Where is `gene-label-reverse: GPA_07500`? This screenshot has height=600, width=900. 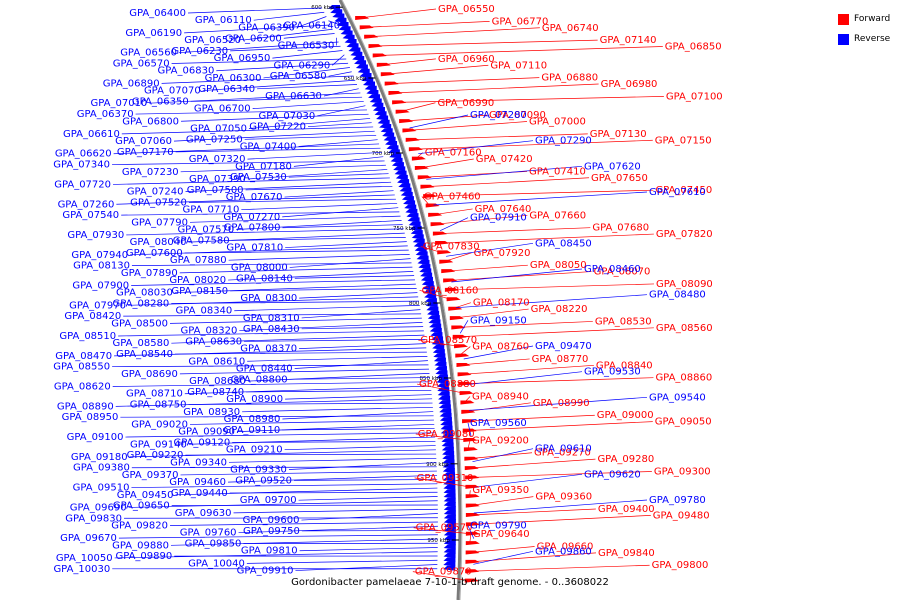 gene-label-reverse: GPA_07500 is located at coordinates (215, 190).